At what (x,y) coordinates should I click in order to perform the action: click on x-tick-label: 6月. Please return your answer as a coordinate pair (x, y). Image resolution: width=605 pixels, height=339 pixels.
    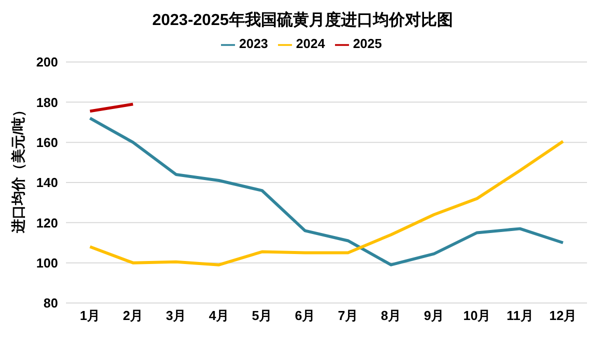
    Looking at the image, I should click on (305, 316).